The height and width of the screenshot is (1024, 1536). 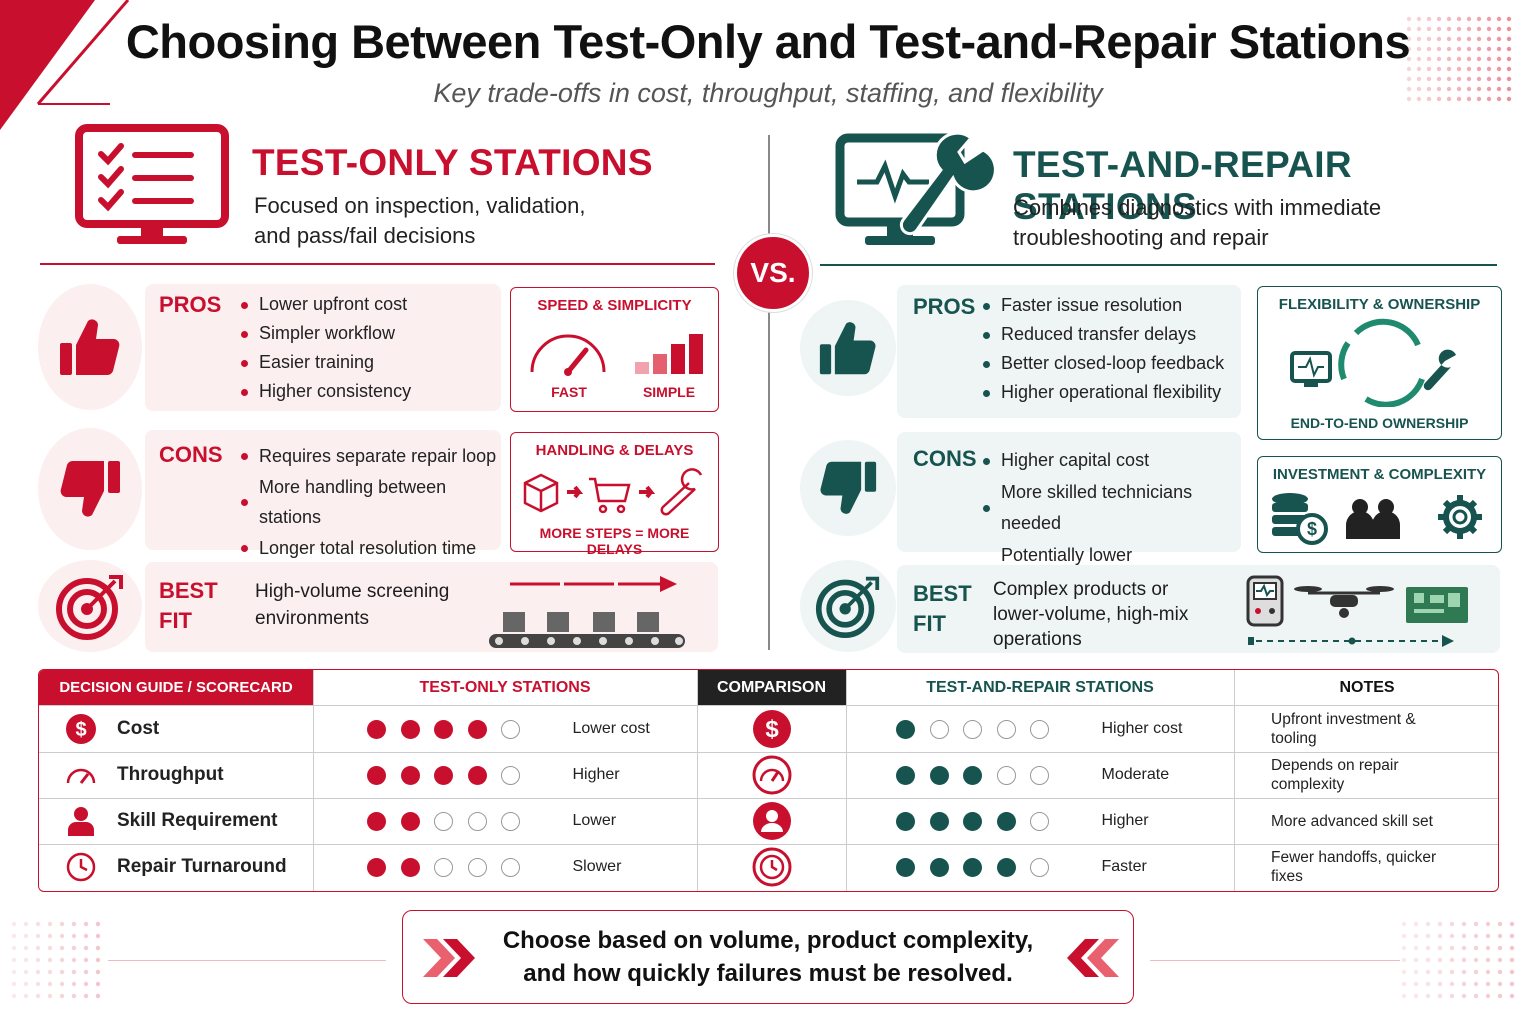 I want to click on list-item: Reduced transfer delays, so click(x=1103, y=334).